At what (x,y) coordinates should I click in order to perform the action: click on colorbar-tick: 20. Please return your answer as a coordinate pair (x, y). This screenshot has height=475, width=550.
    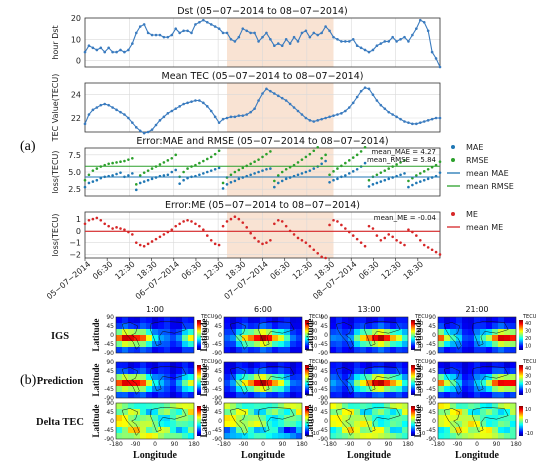
    Looking at the image, I should click on (420, 384).